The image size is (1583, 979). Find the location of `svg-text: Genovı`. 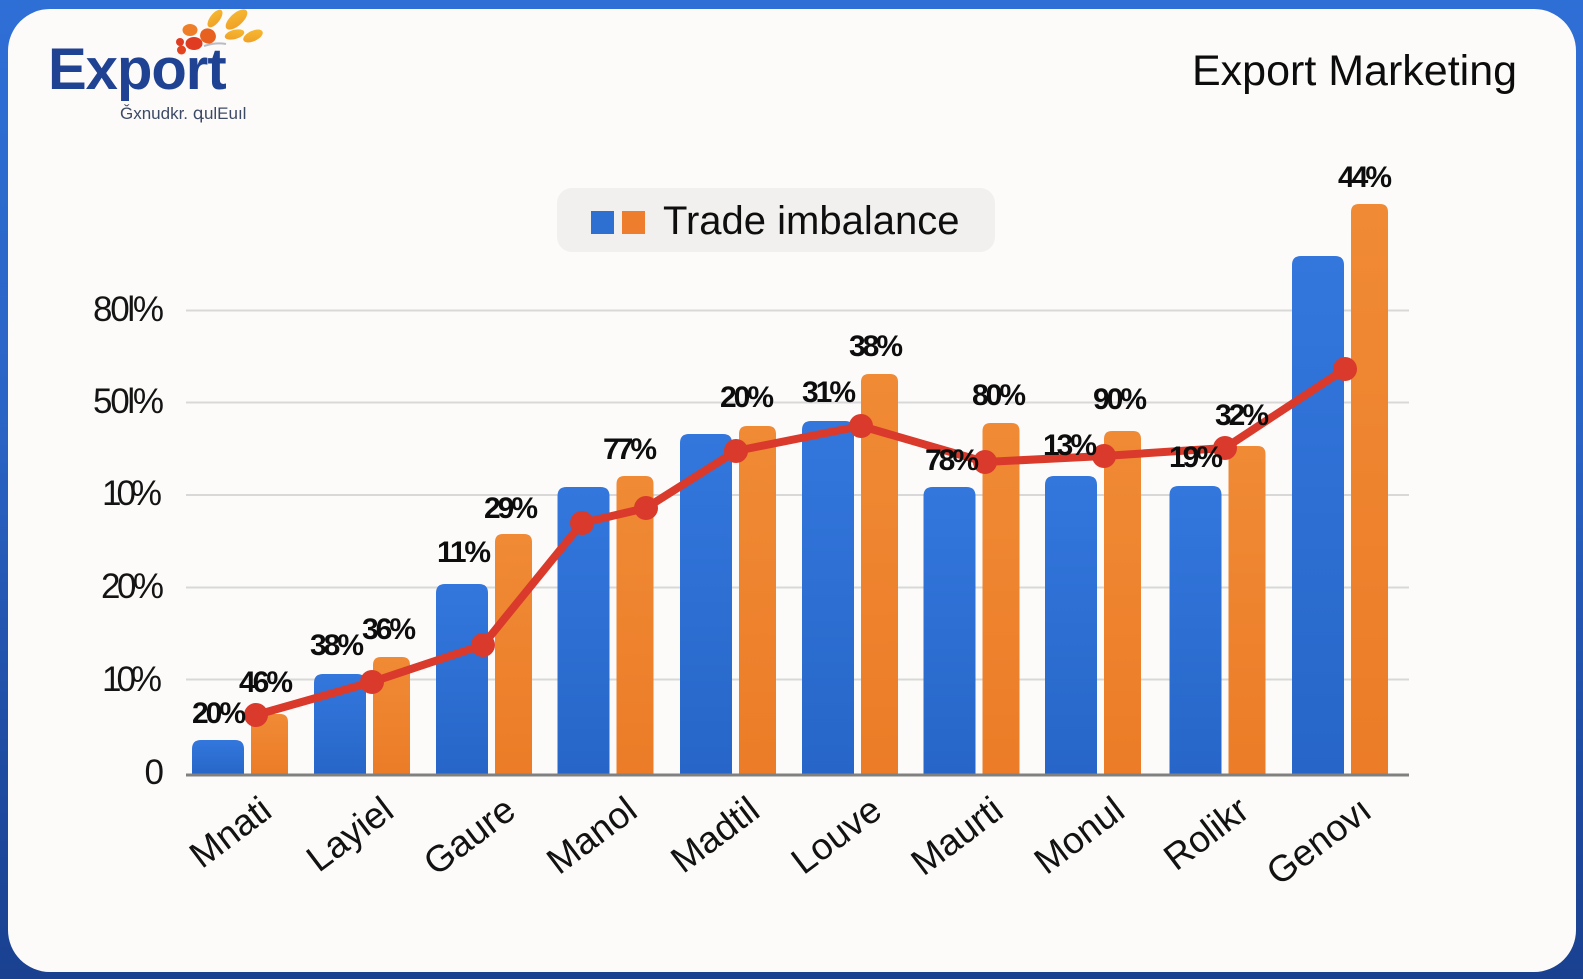

svg-text: Genovı is located at coordinates (1319, 841).